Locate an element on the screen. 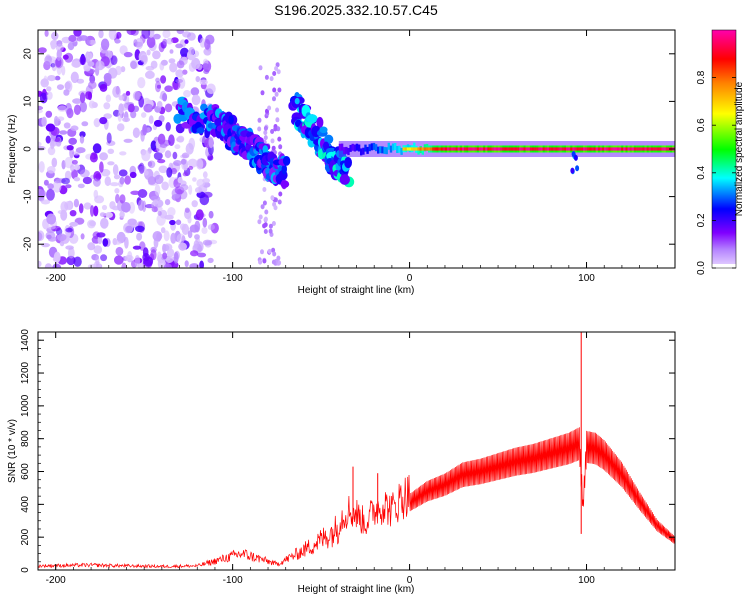 This screenshot has width=750, height=600. colorbar-ticks: 0.0 0.2 0.4 0.6 0.8 is located at coordinates (716, 172).